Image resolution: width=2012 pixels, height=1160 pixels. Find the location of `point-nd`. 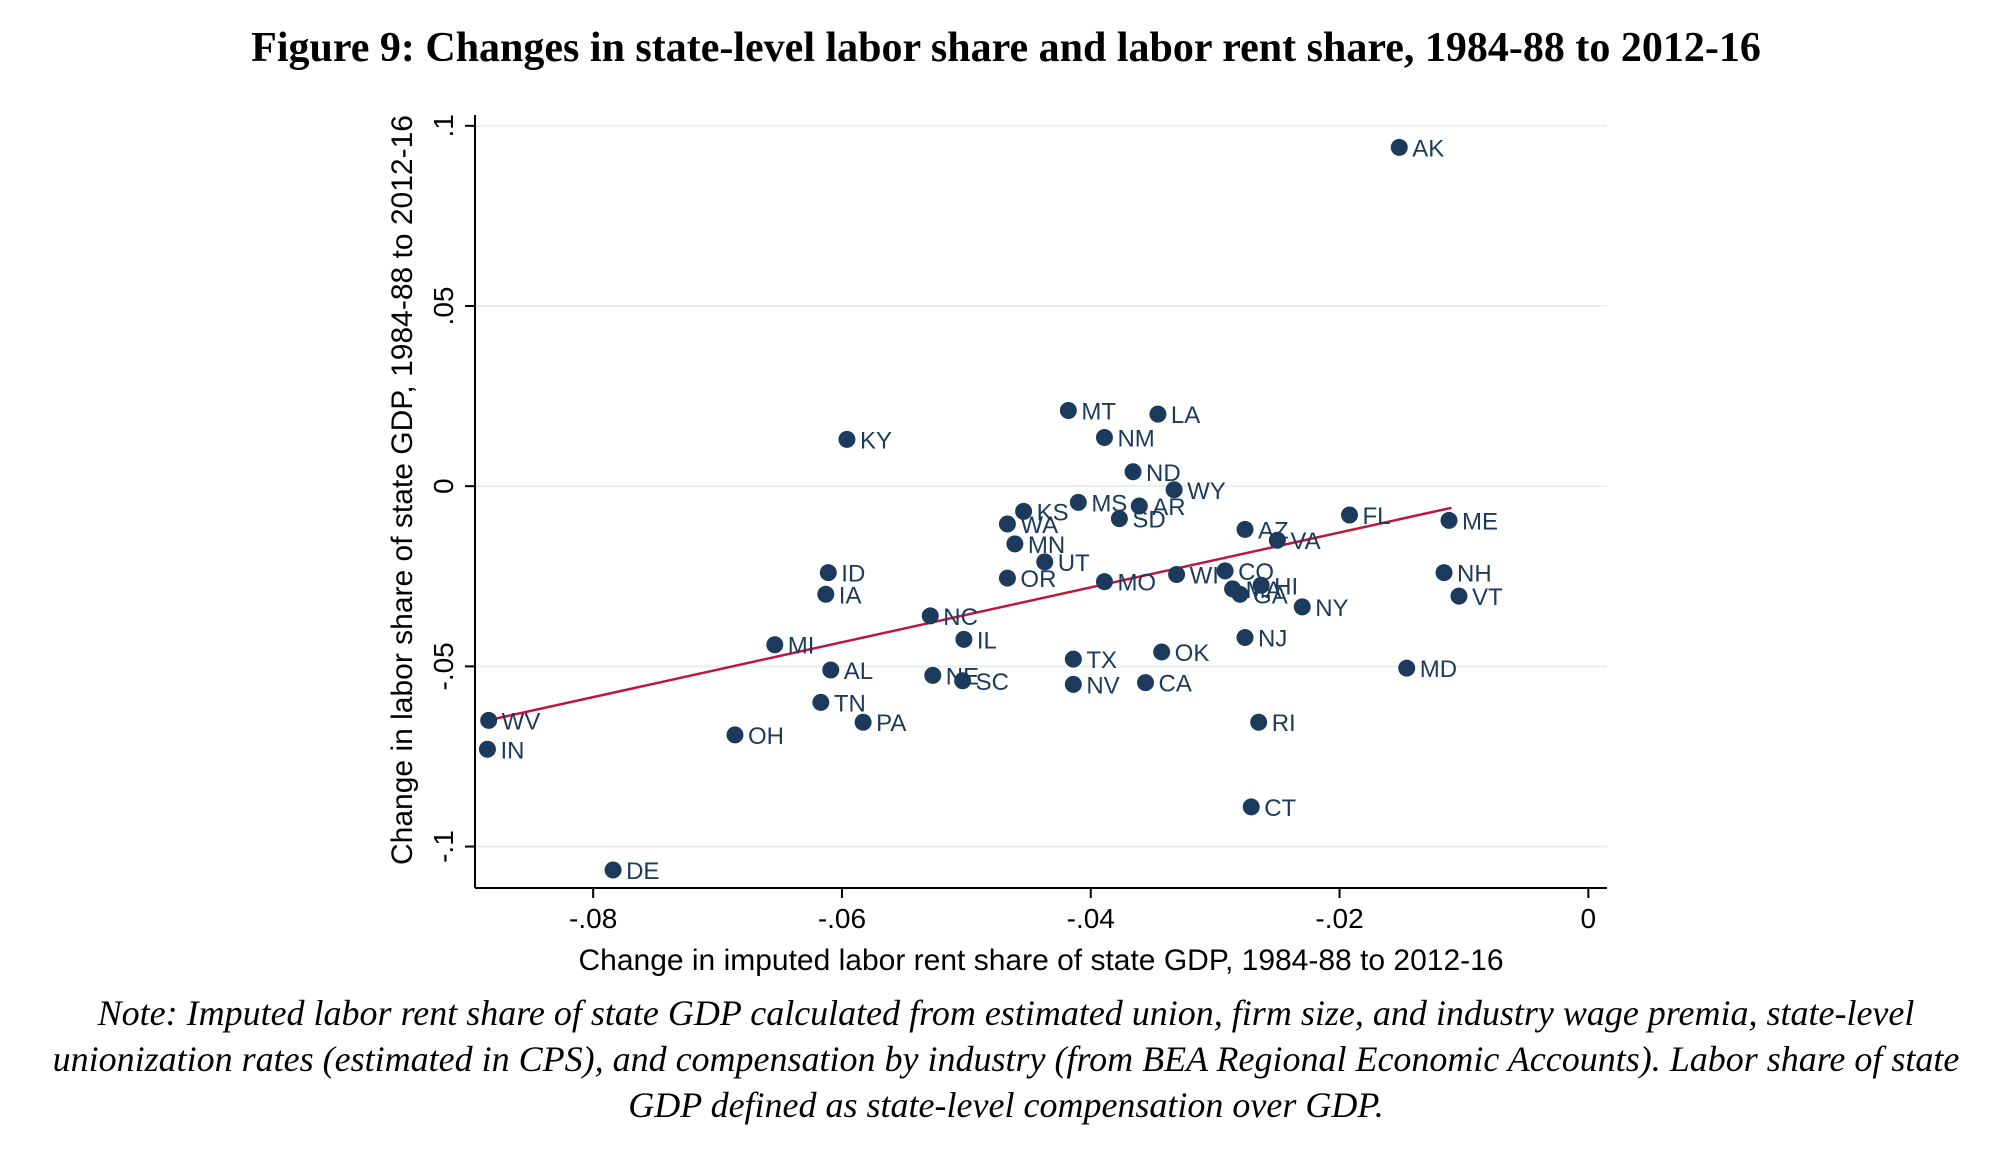

point-nd is located at coordinates (1133, 472).